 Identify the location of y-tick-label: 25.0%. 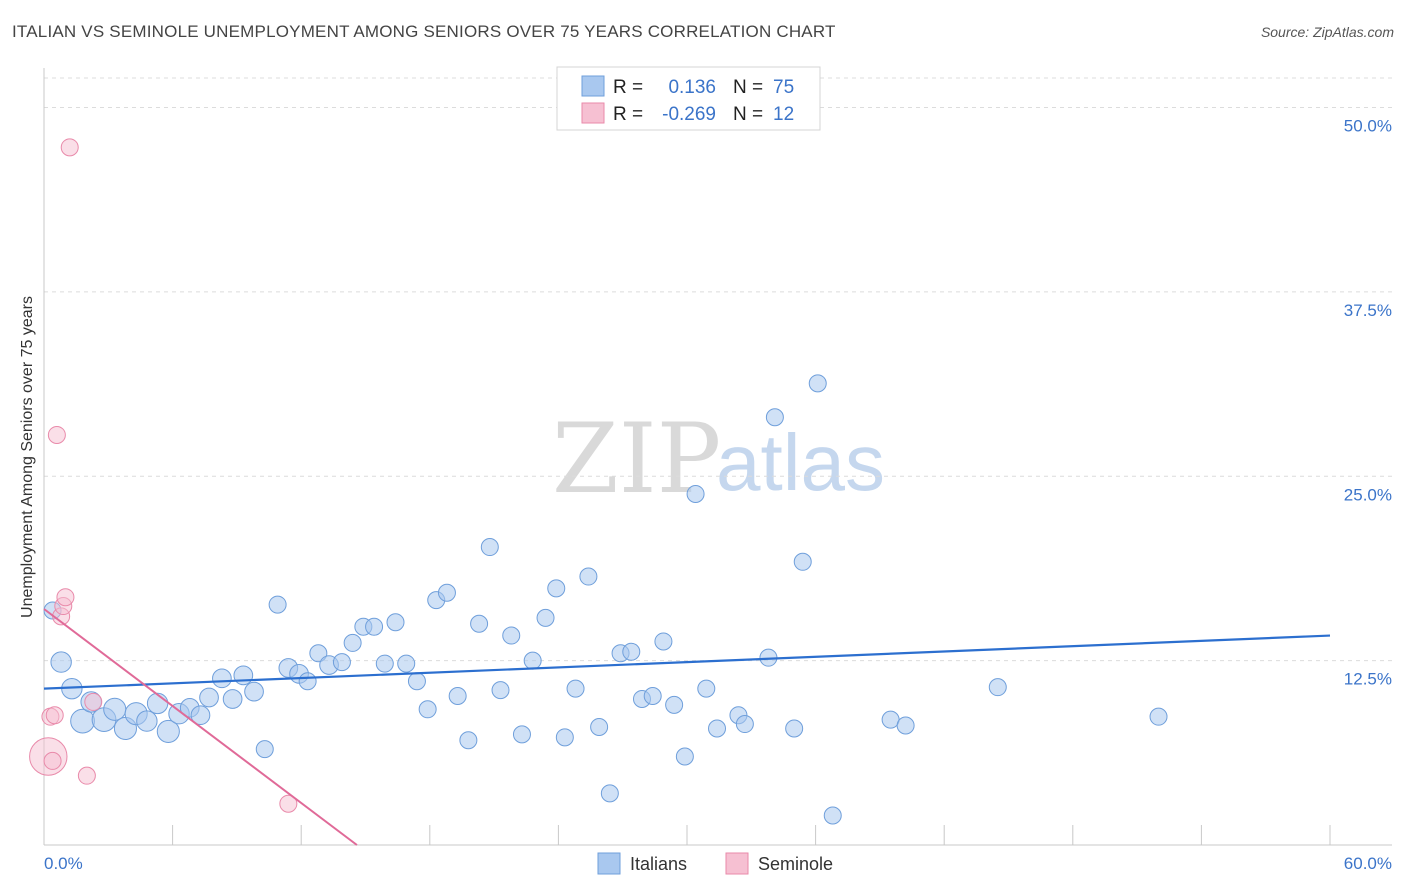
(1368, 494).